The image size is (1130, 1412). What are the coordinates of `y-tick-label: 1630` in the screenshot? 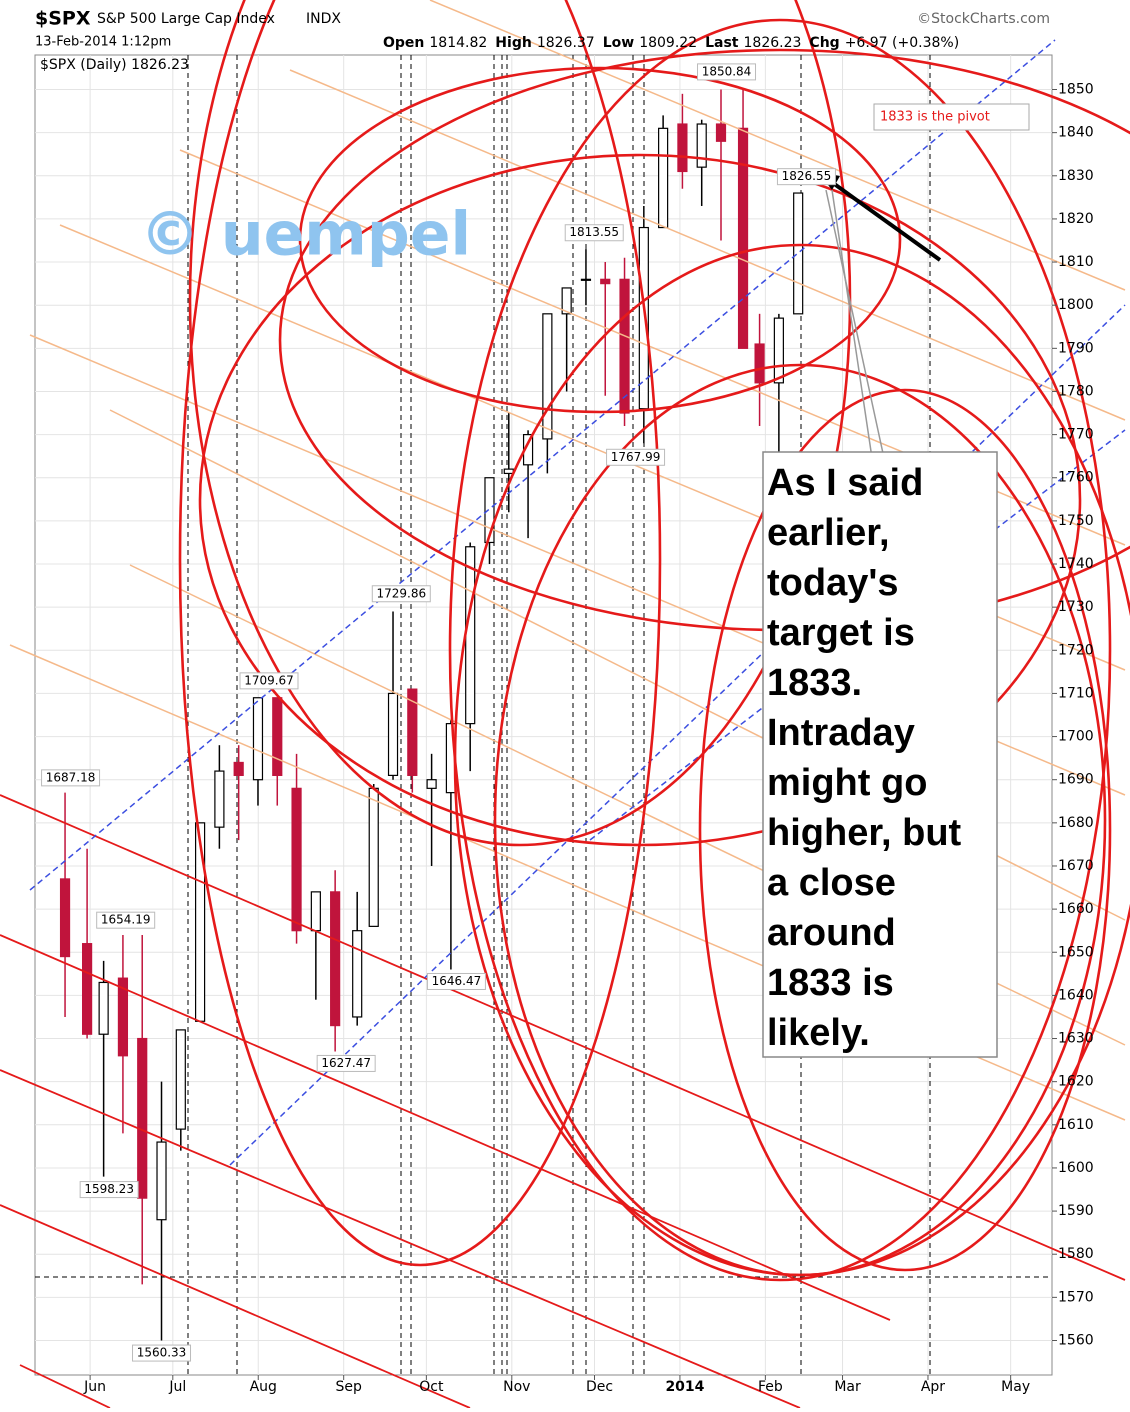 It's located at (1076, 1039).